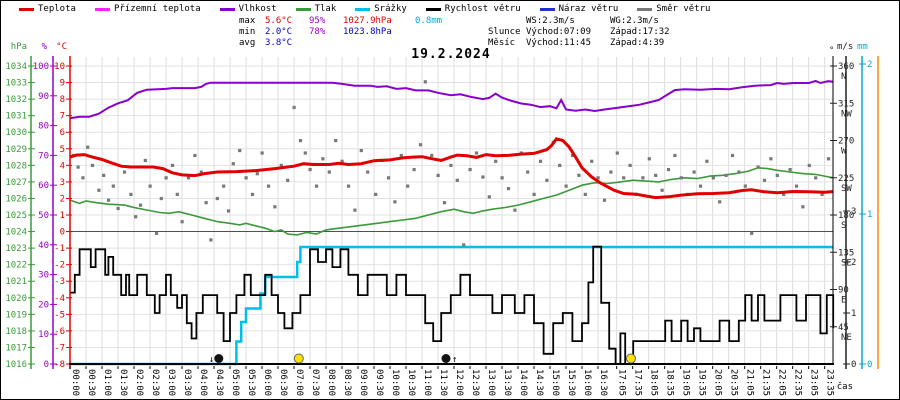  I want to click on svg-text: 03:30, so click(187, 382).